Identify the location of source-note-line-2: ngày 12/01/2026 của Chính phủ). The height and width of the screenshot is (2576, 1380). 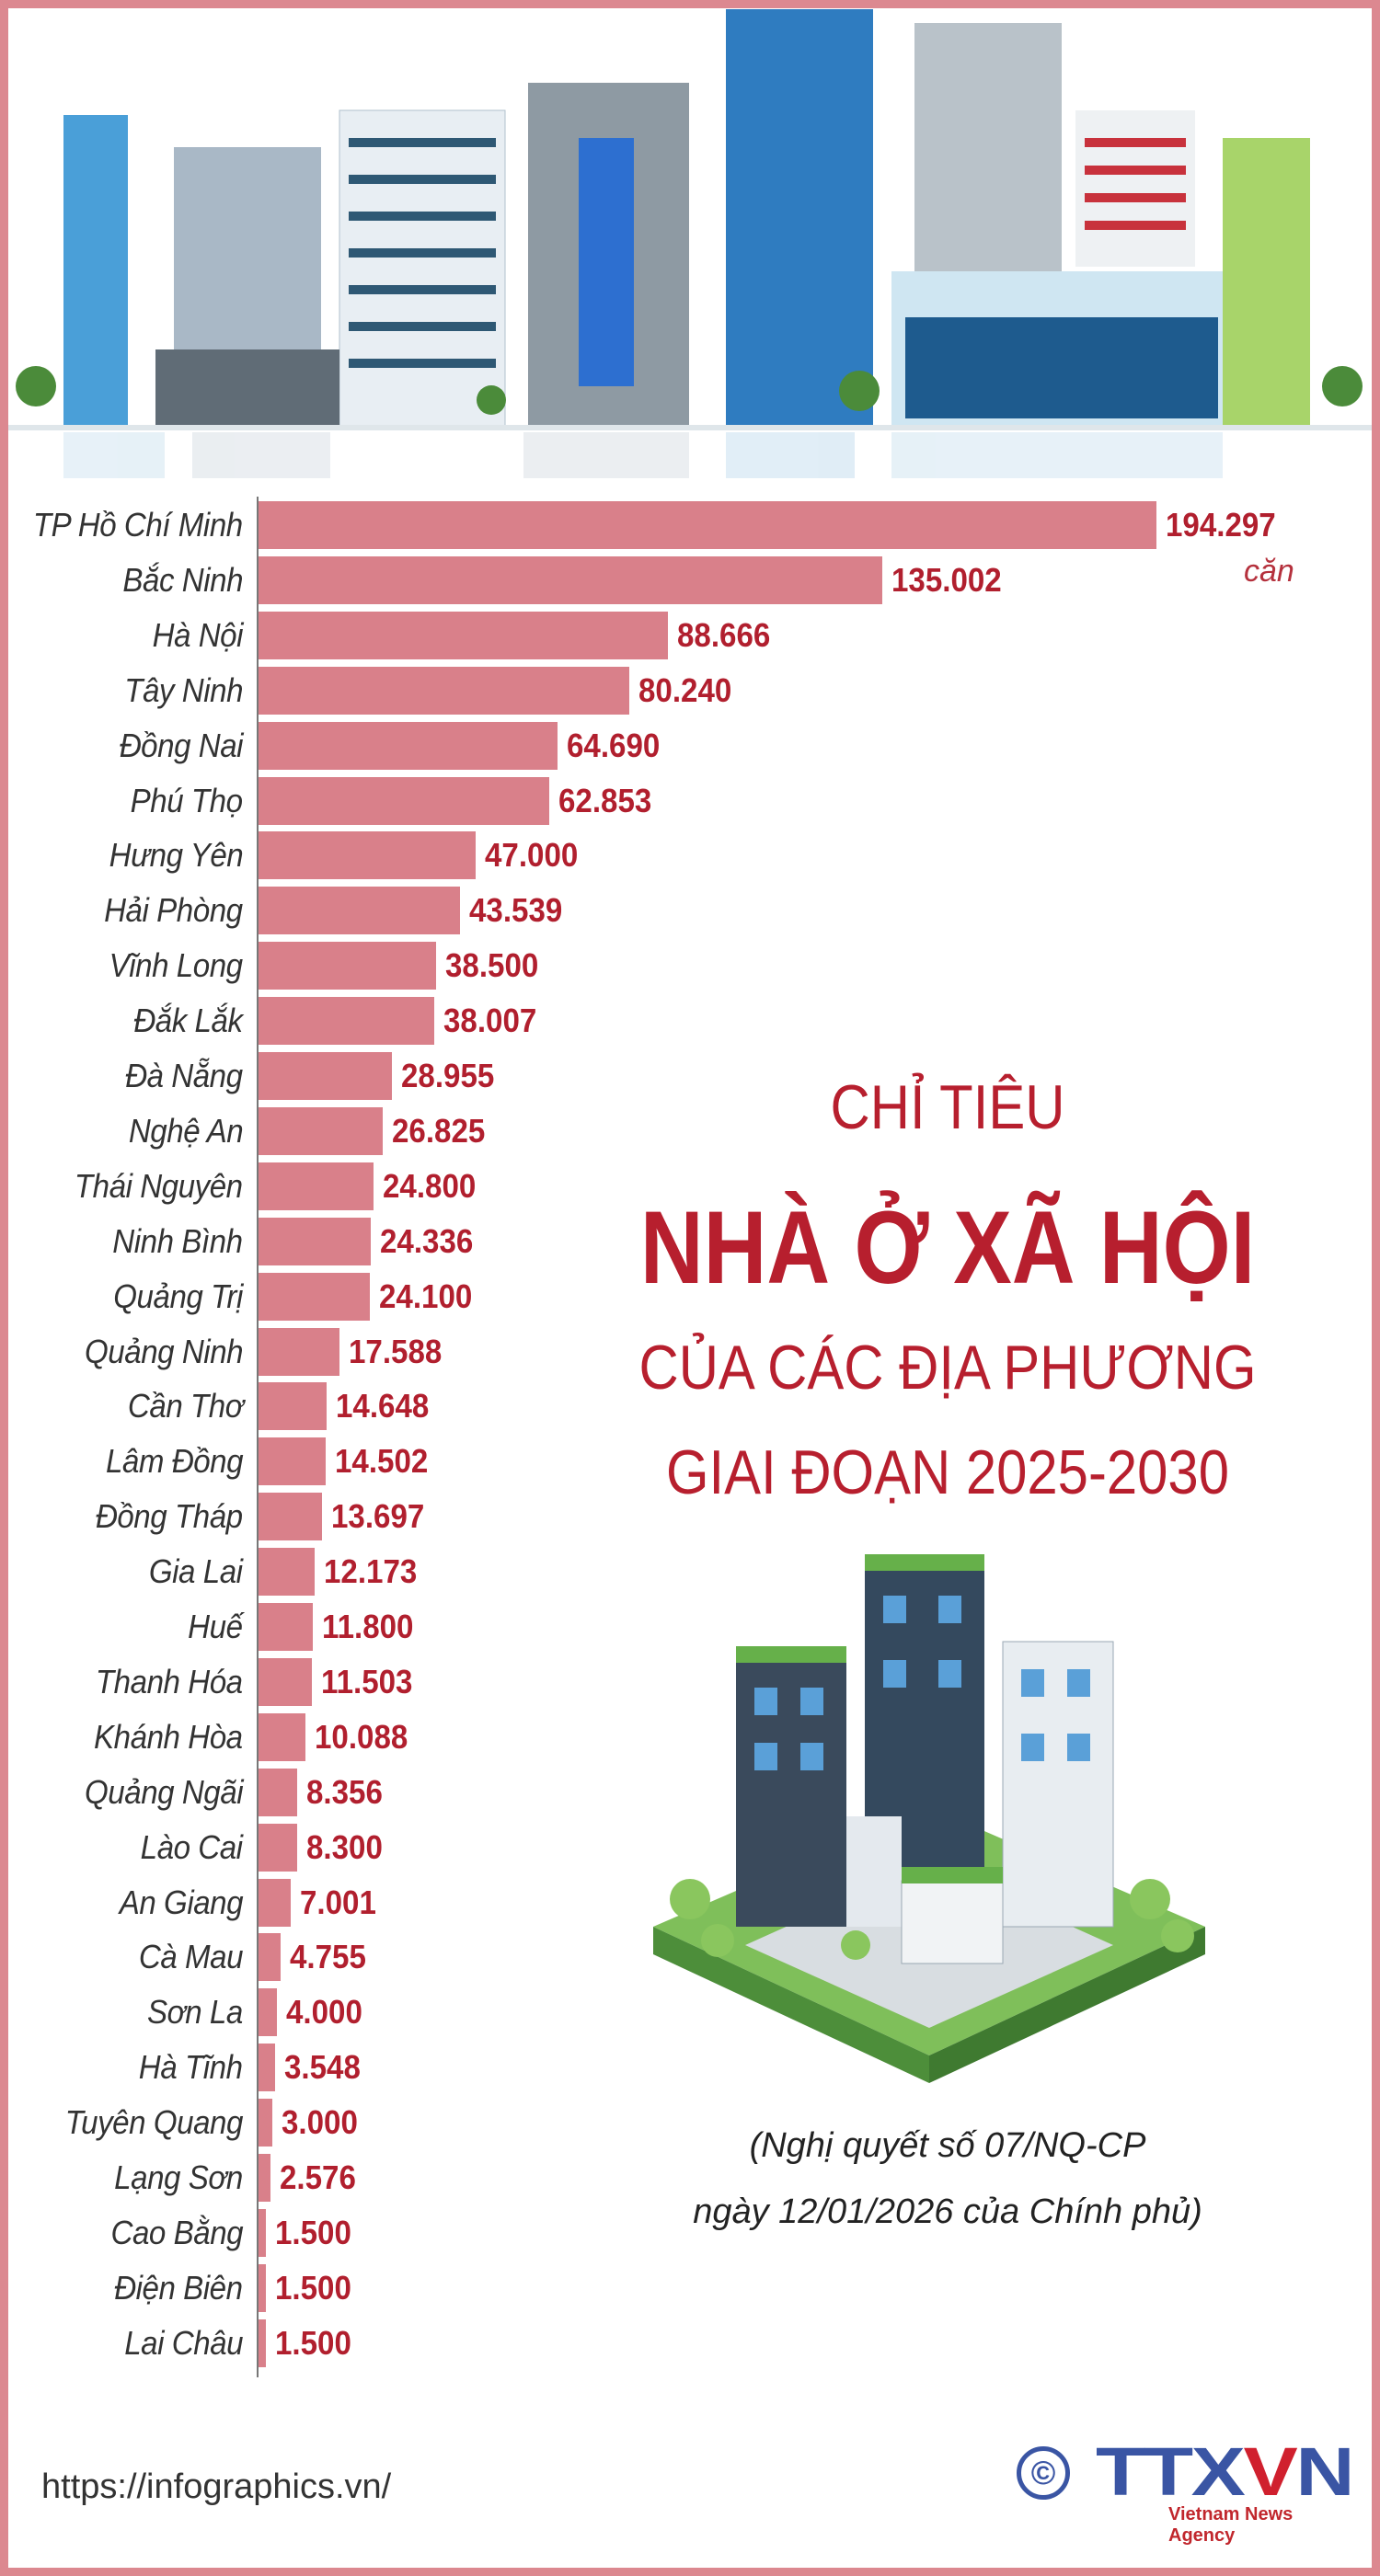
(947, 2211).